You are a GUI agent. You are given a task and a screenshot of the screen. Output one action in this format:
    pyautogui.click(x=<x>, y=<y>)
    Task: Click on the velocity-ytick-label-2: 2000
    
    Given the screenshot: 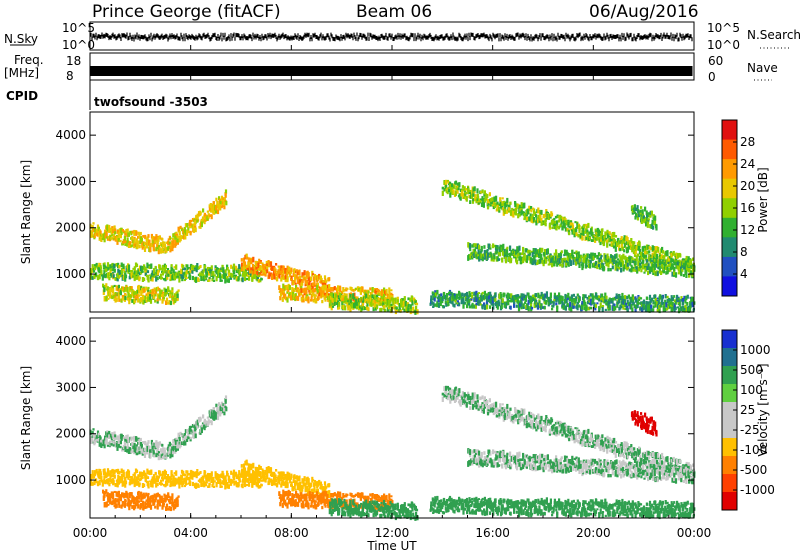 What is the action you would take?
    pyautogui.click(x=70, y=434)
    